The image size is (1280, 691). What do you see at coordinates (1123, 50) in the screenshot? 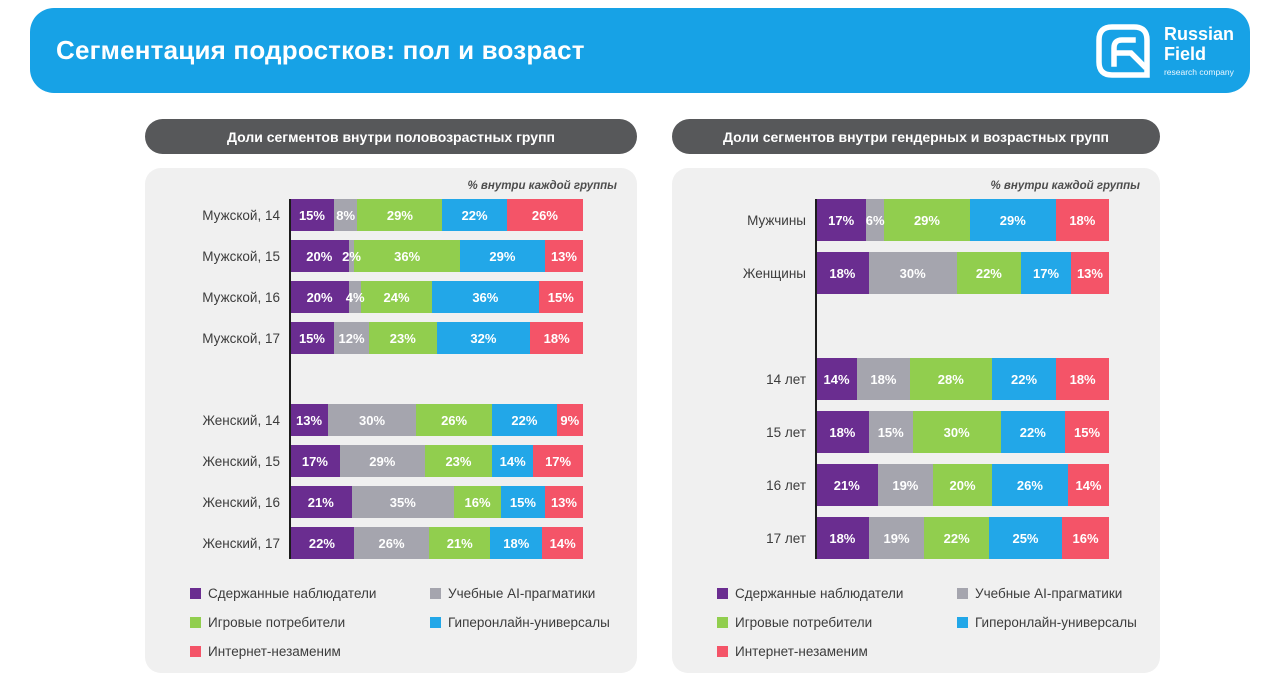
I see `russian-field-logo-icon` at bounding box center [1123, 50].